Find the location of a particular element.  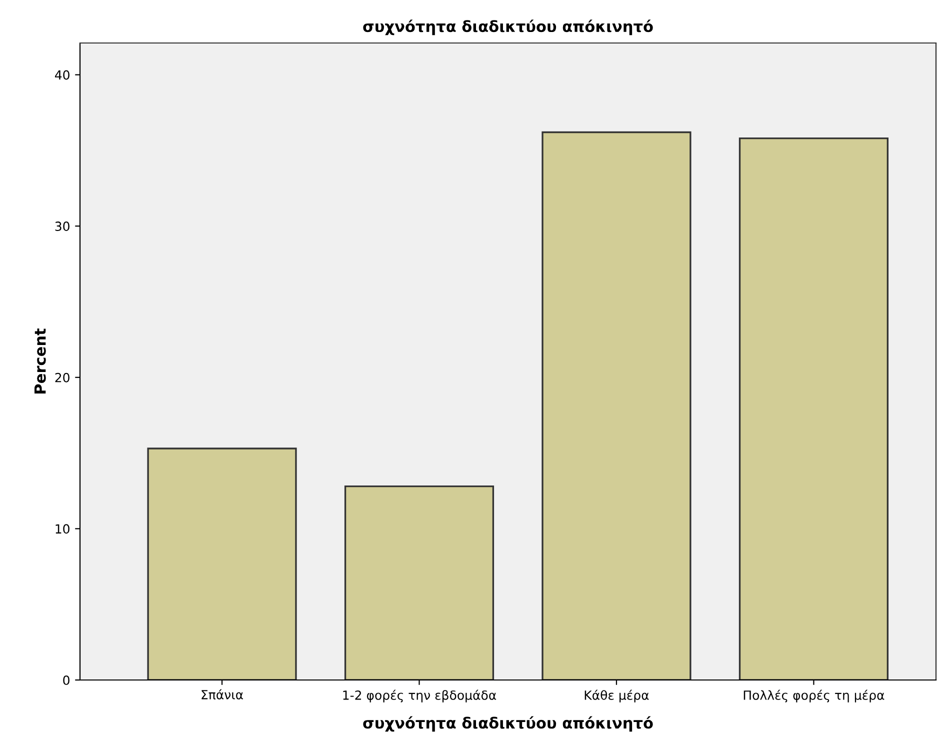

x-tick-label: Πολλές φορές τη μέρα is located at coordinates (814, 696).